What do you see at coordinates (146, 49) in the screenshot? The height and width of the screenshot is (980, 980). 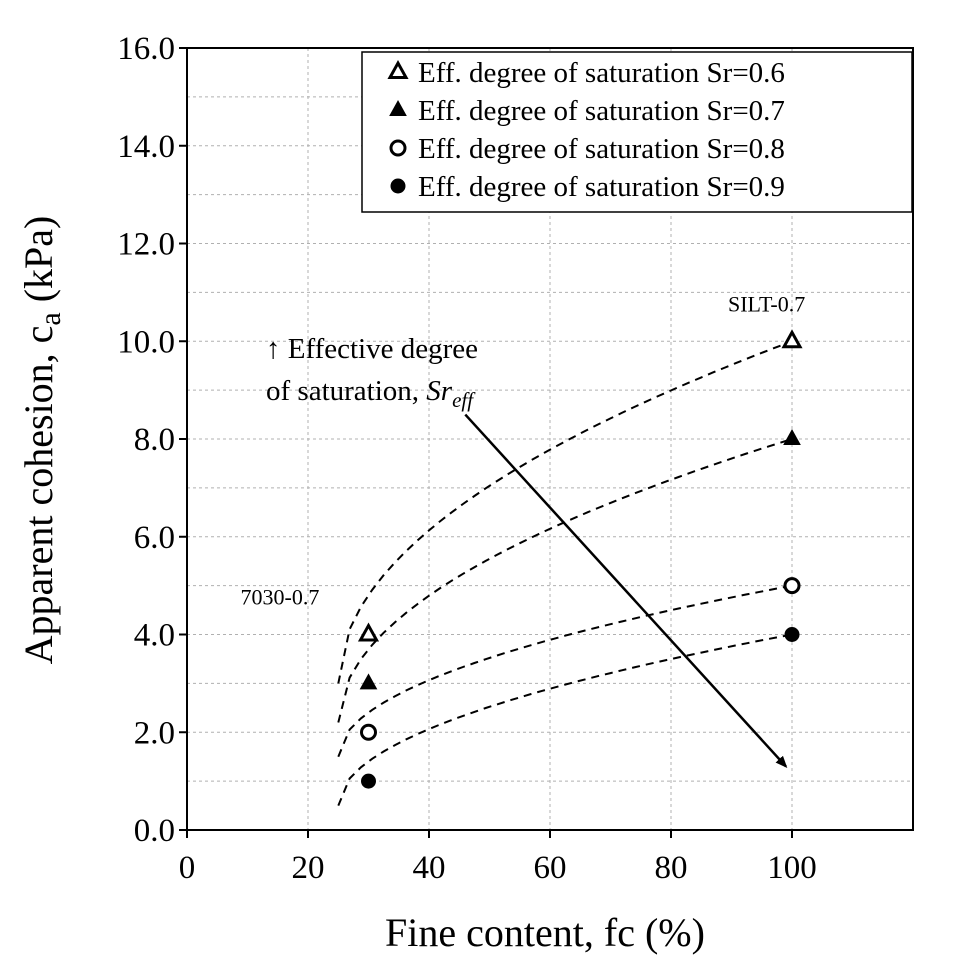 I see `y-tick-label: 16.0` at bounding box center [146, 49].